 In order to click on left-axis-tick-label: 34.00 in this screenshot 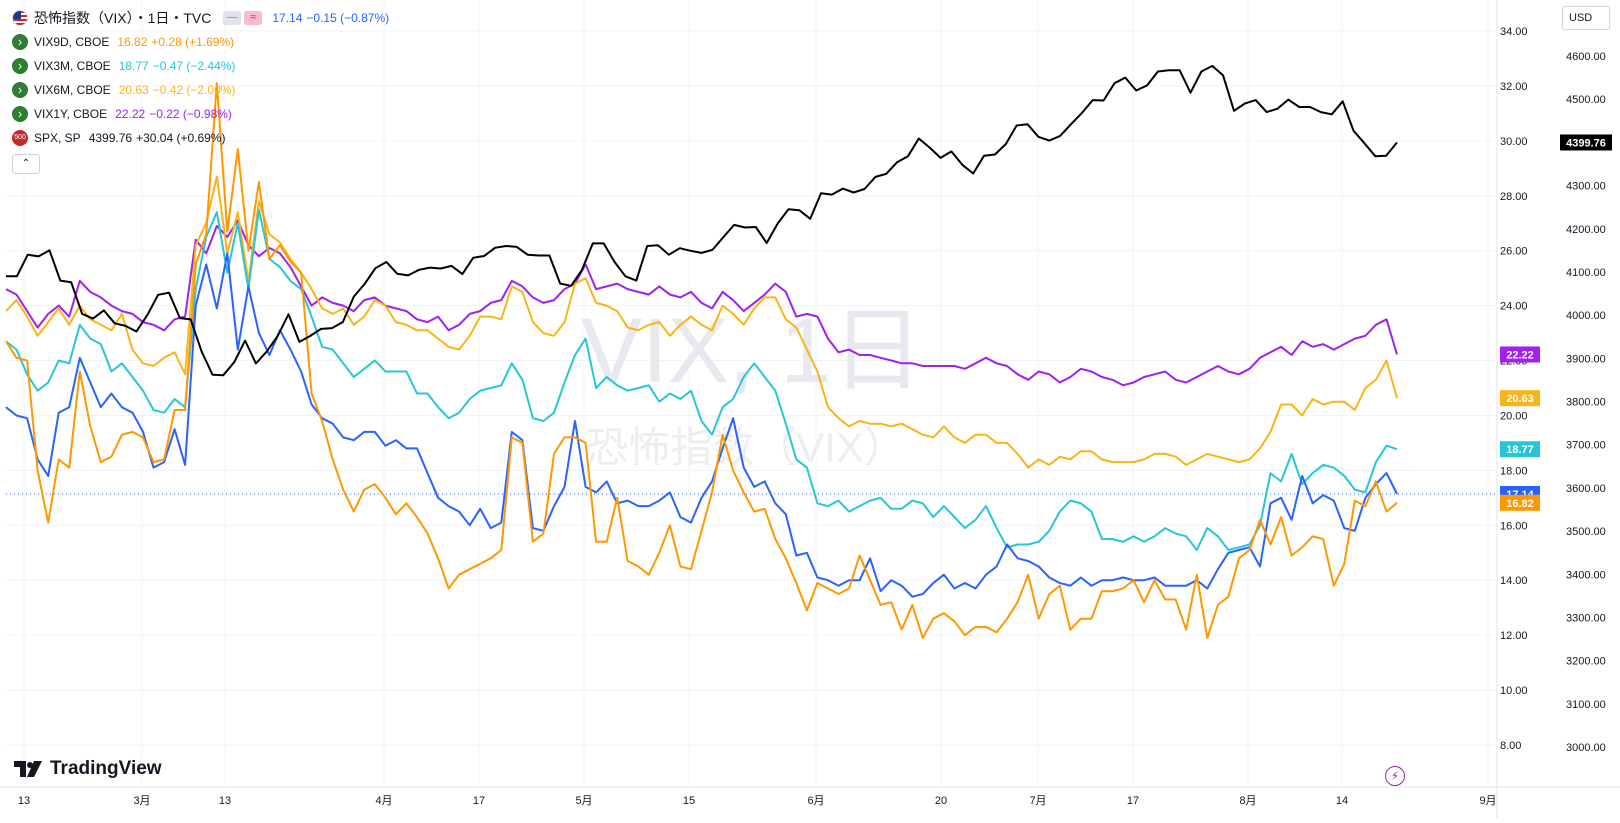, I will do `click(1514, 32)`.